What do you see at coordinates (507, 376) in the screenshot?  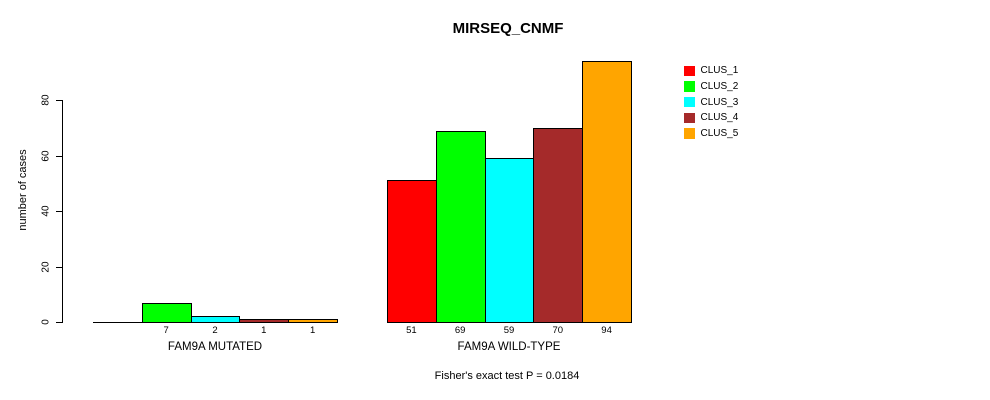 I see `fisher-test-annotation: Fisher's exact test P = 0.0184` at bounding box center [507, 376].